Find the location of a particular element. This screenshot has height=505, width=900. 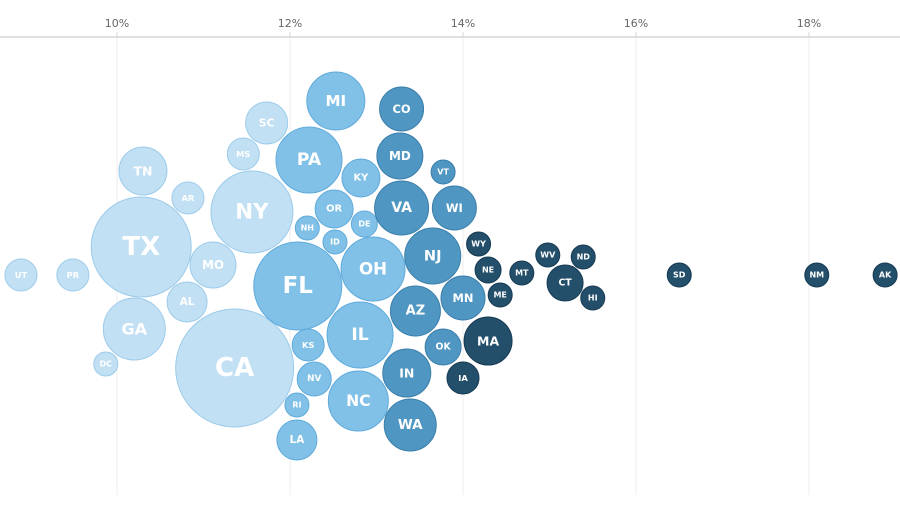

bubble-ks: KS is located at coordinates (308, 345).